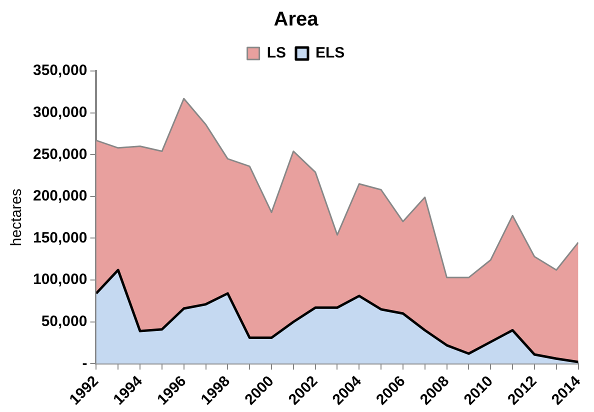 This screenshot has height=412, width=594. What do you see at coordinates (330, 53) in the screenshot?
I see `legend-label: ELS` at bounding box center [330, 53].